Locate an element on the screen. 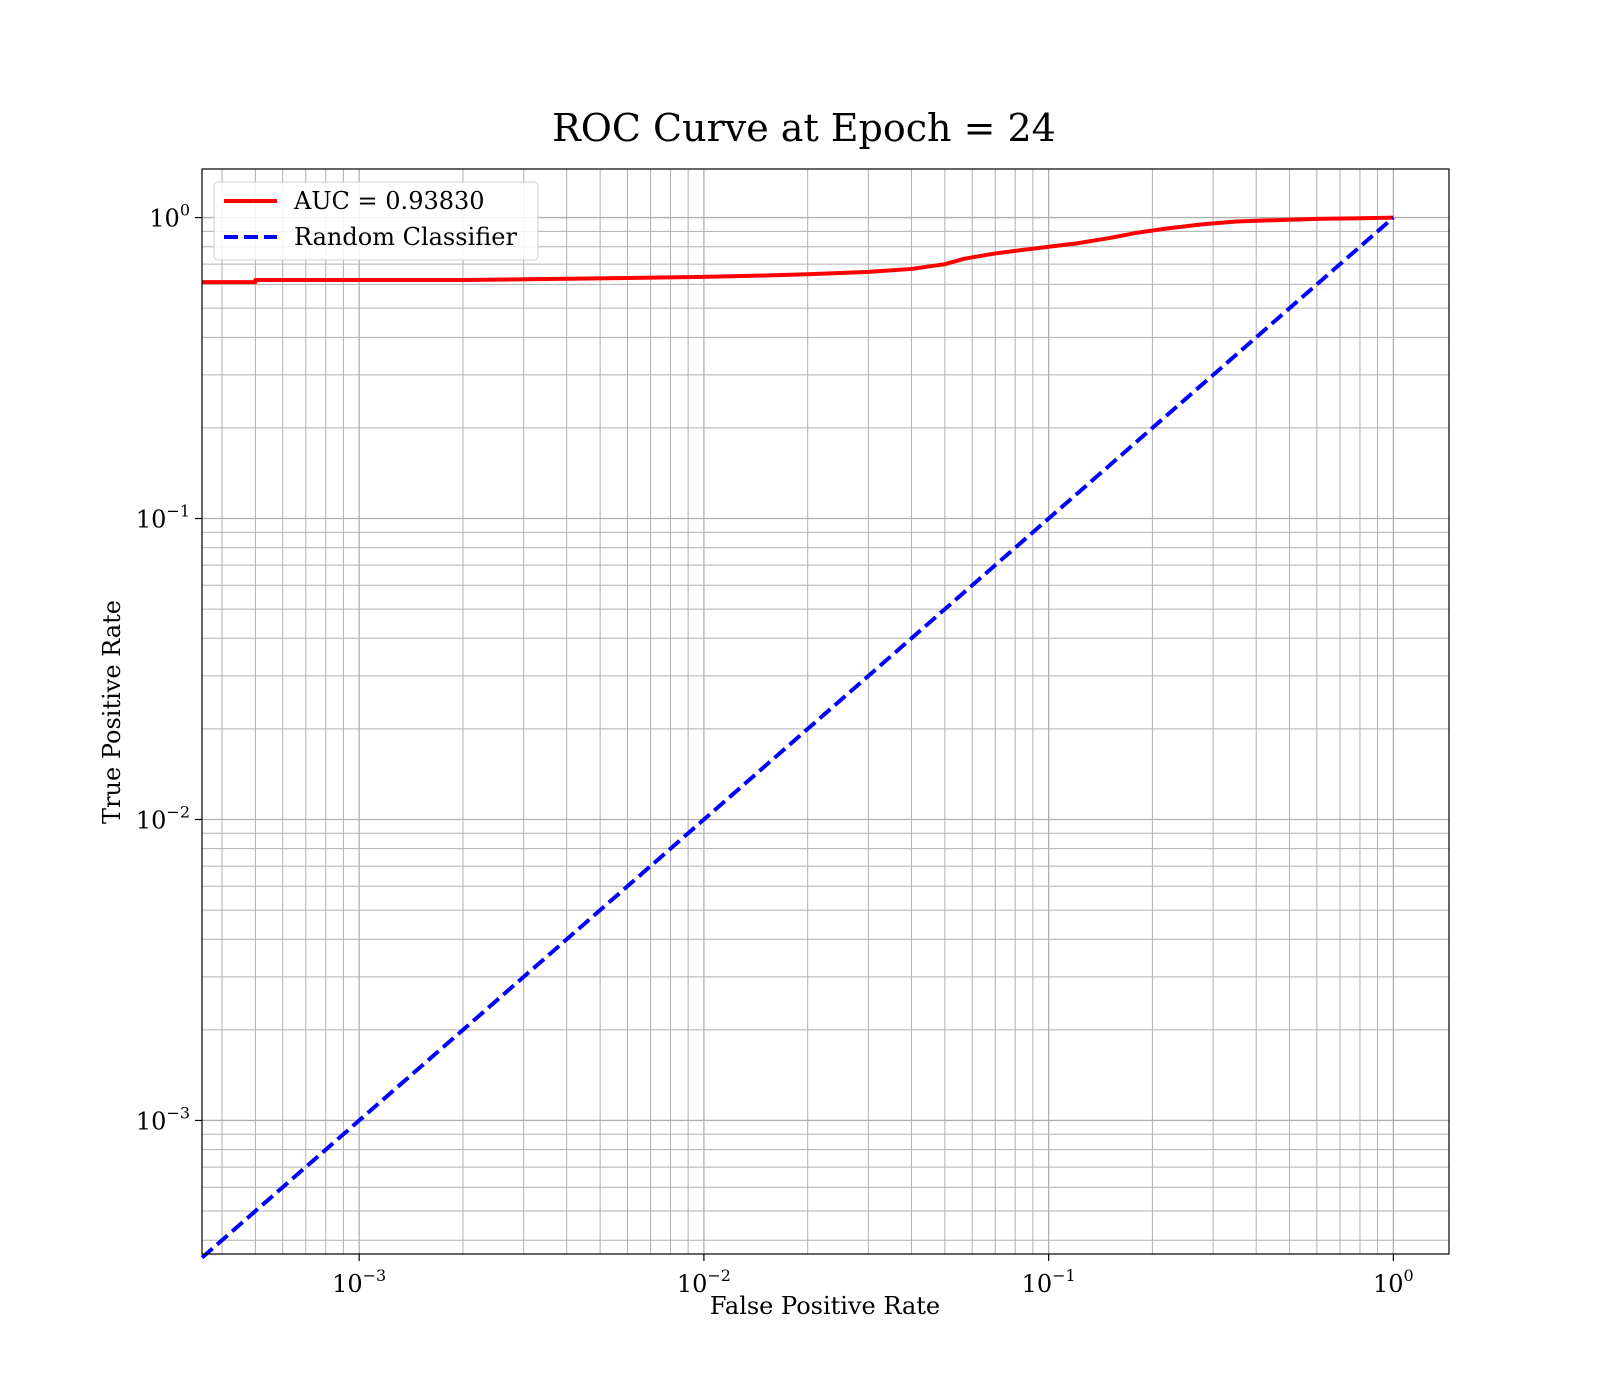 This screenshot has height=1400, width=1600. y-tick-label: 10⁻¹ is located at coordinates (163, 518).